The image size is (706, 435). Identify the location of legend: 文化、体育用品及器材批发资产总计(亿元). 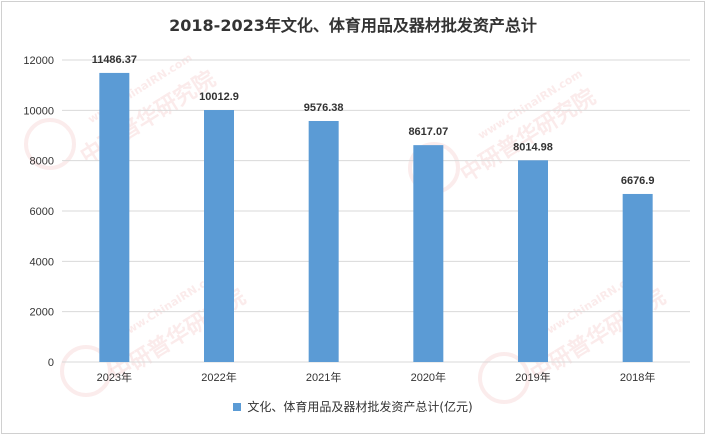
(353, 406).